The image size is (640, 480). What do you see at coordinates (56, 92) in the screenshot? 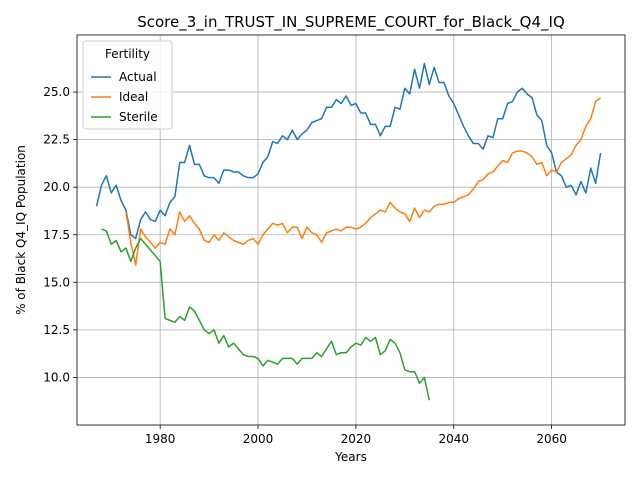
I see `y-tick-label: 25.0` at bounding box center [56, 92].